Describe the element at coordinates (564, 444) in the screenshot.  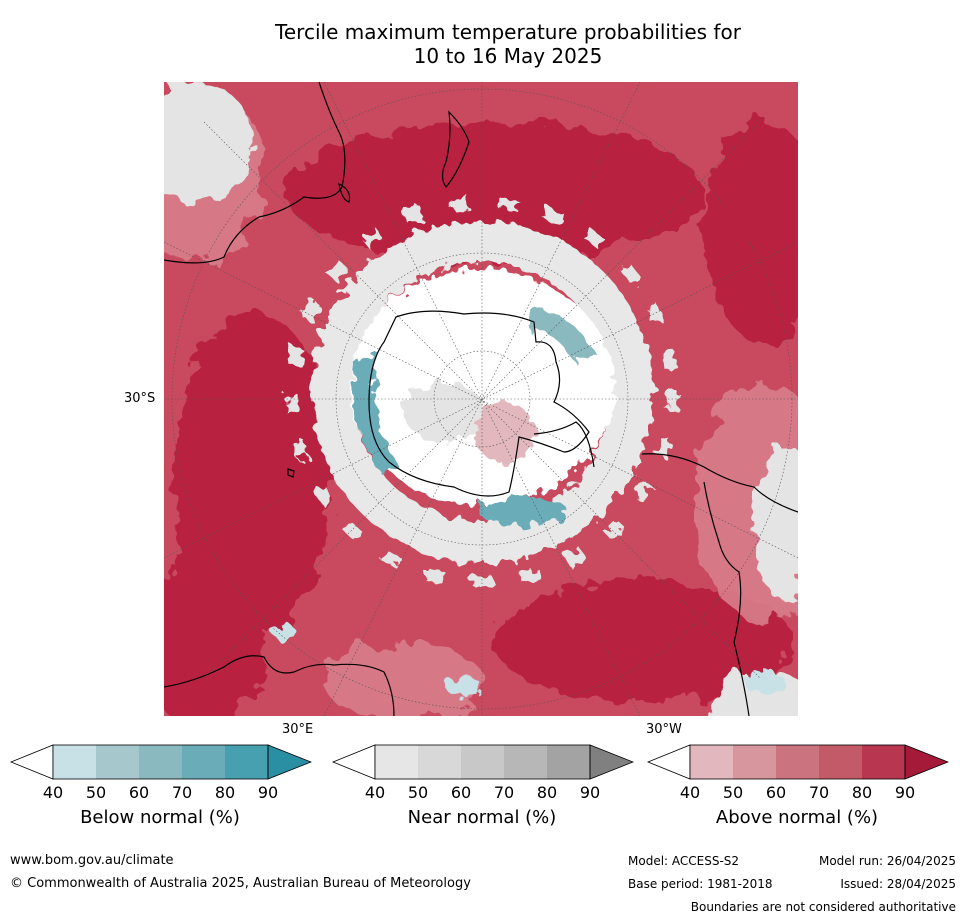
I see `antarctic-peninsula` at that location.